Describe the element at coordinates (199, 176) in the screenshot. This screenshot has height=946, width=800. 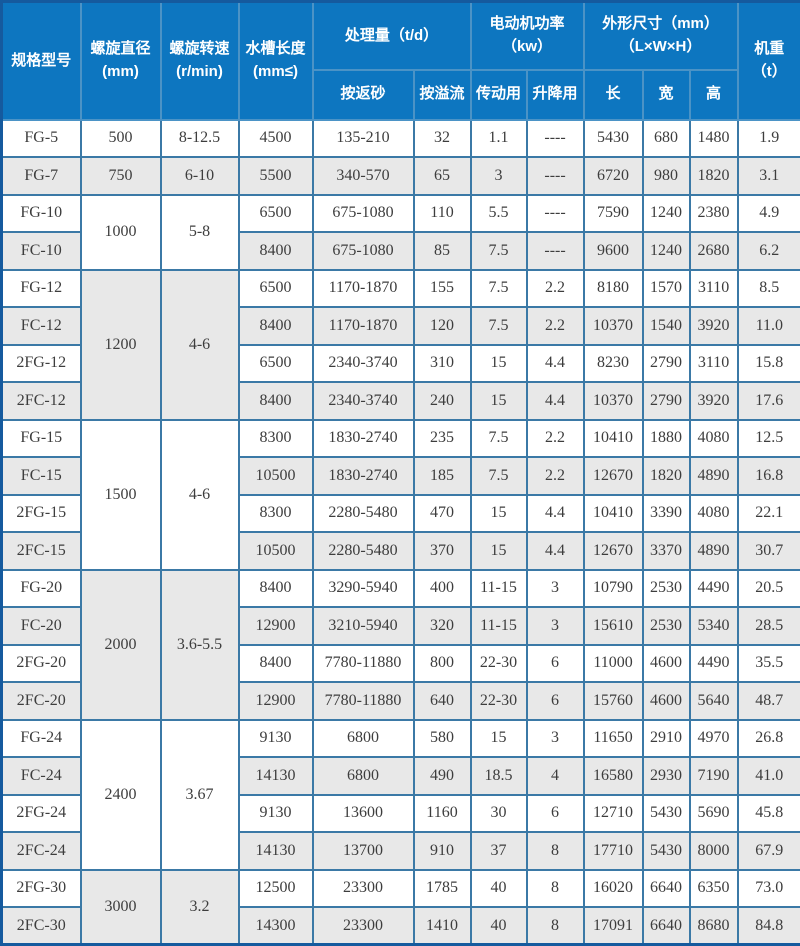
I see `speed-cell: 6-10` at that location.